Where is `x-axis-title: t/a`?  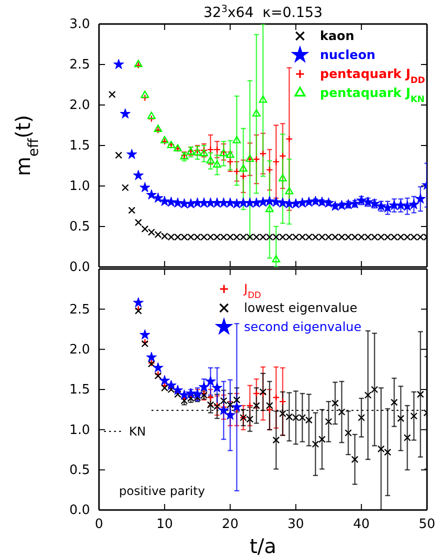 x-axis-title: t/a is located at coordinates (263, 546).